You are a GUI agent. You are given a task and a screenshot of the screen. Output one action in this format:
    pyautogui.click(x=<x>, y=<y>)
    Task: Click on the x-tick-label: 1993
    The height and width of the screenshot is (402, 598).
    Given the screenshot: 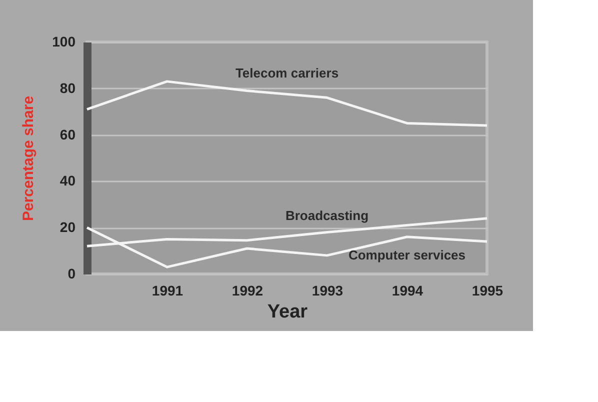 What is the action you would take?
    pyautogui.click(x=328, y=290)
    